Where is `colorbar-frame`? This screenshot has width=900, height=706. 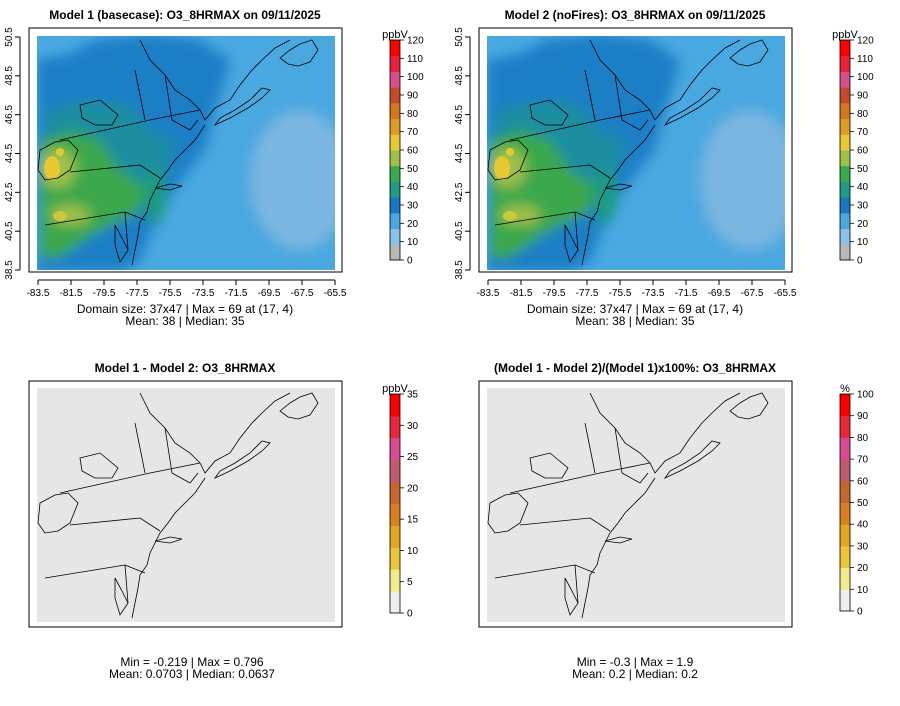
colorbar-frame is located at coordinates (395, 503).